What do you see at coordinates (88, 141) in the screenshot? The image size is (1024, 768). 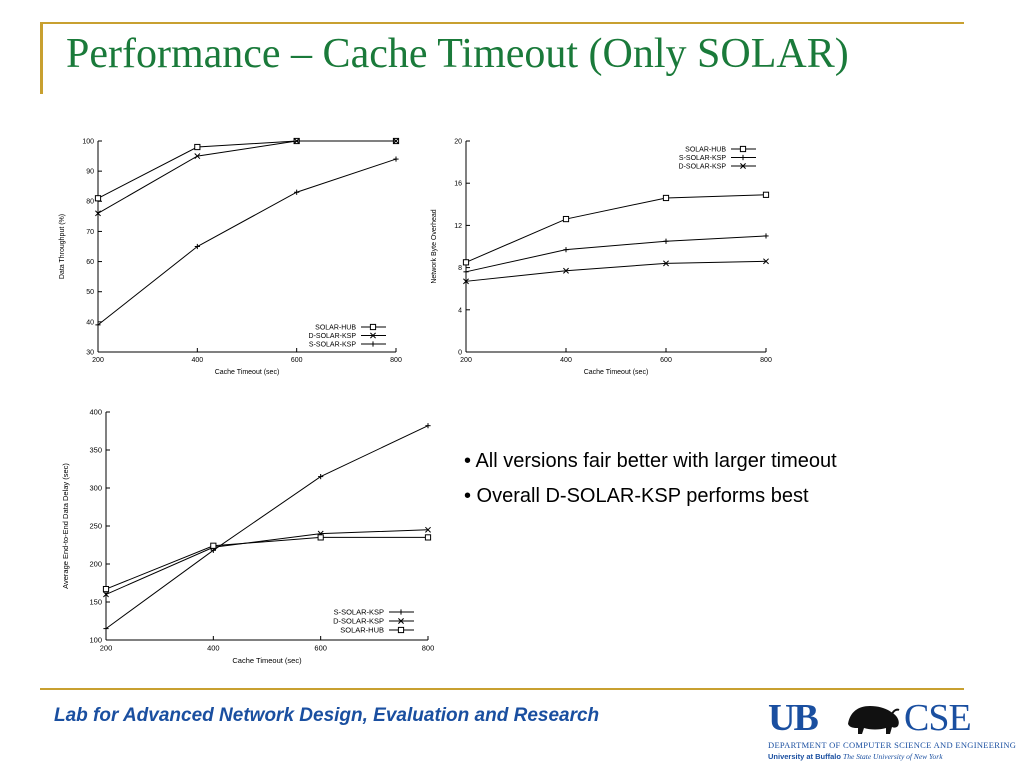 I see `y-tick-label: 100` at bounding box center [88, 141].